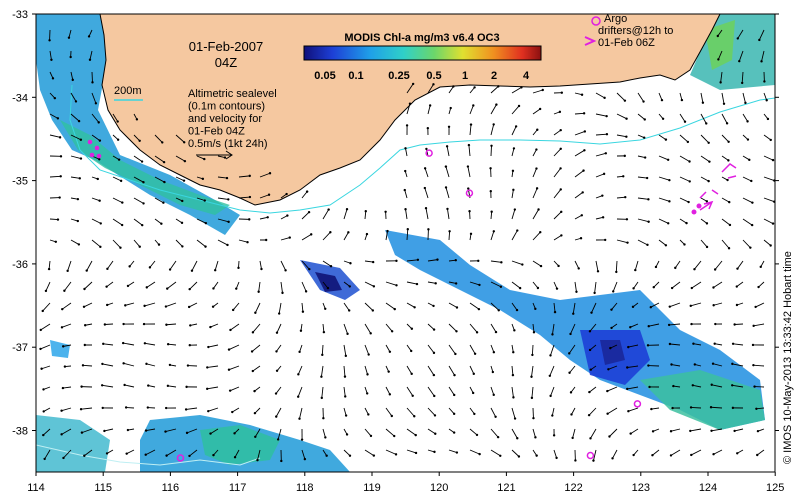 This screenshot has height=500, width=800. I want to click on altimetry-legend-line: and velocity for, so click(225, 119).